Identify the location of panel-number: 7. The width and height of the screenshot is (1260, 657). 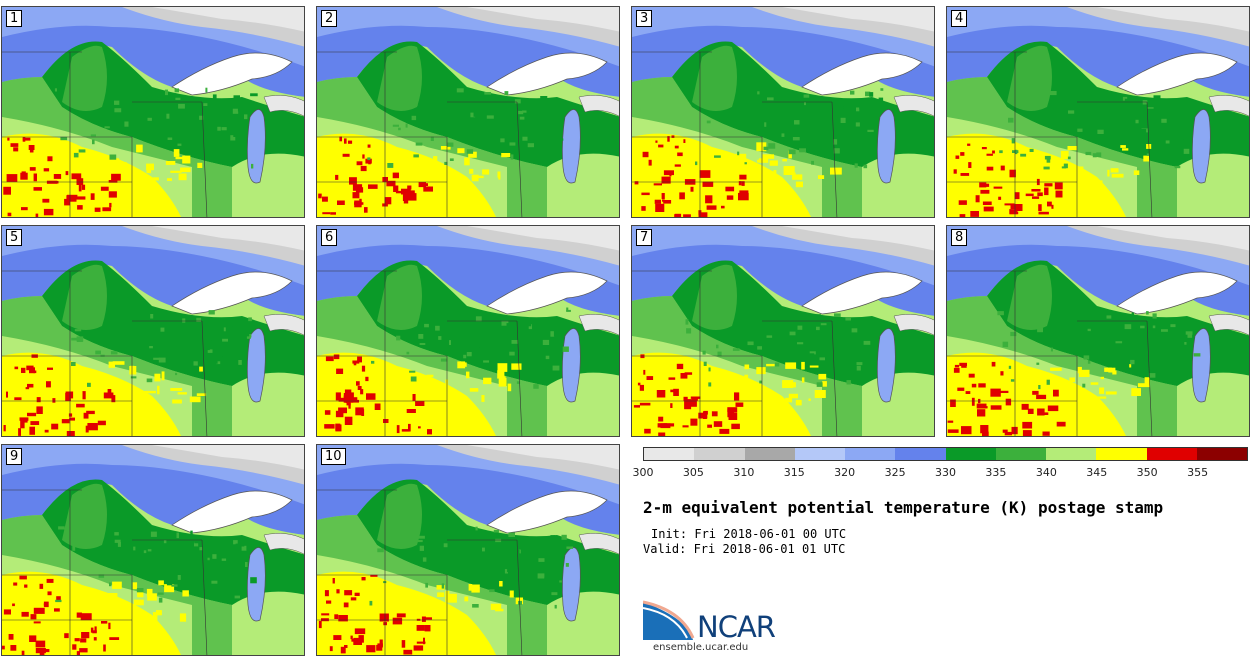
(644, 237).